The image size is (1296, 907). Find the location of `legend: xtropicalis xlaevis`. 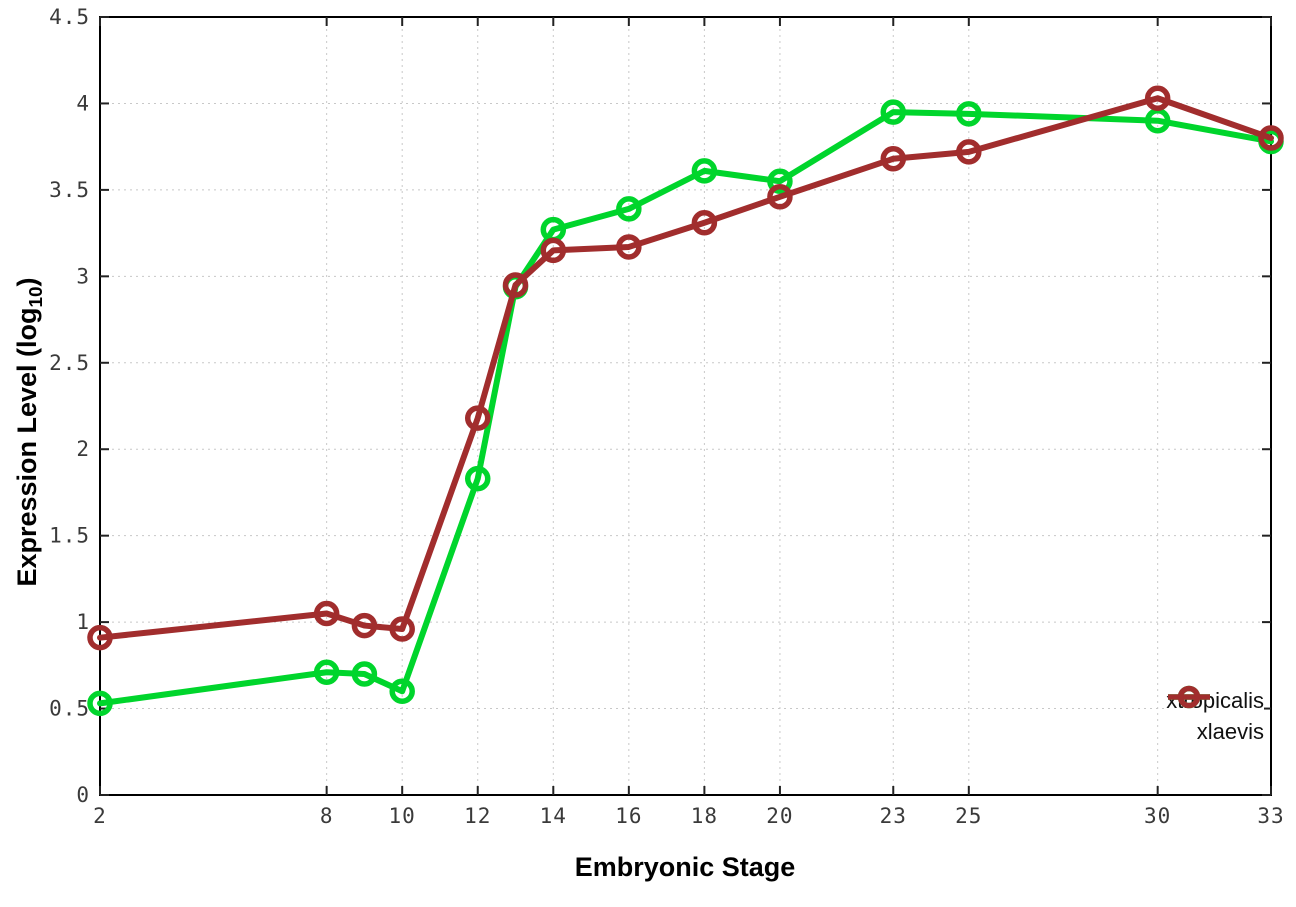

legend: xtropicalis xlaevis is located at coordinates (1215, 716).